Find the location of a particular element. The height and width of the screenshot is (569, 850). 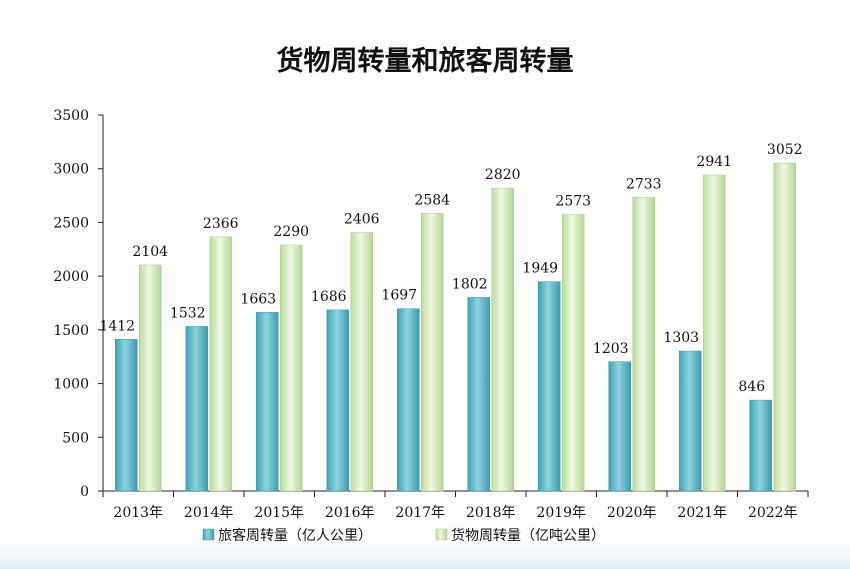

y-tick-label: 500 is located at coordinates (75, 438).